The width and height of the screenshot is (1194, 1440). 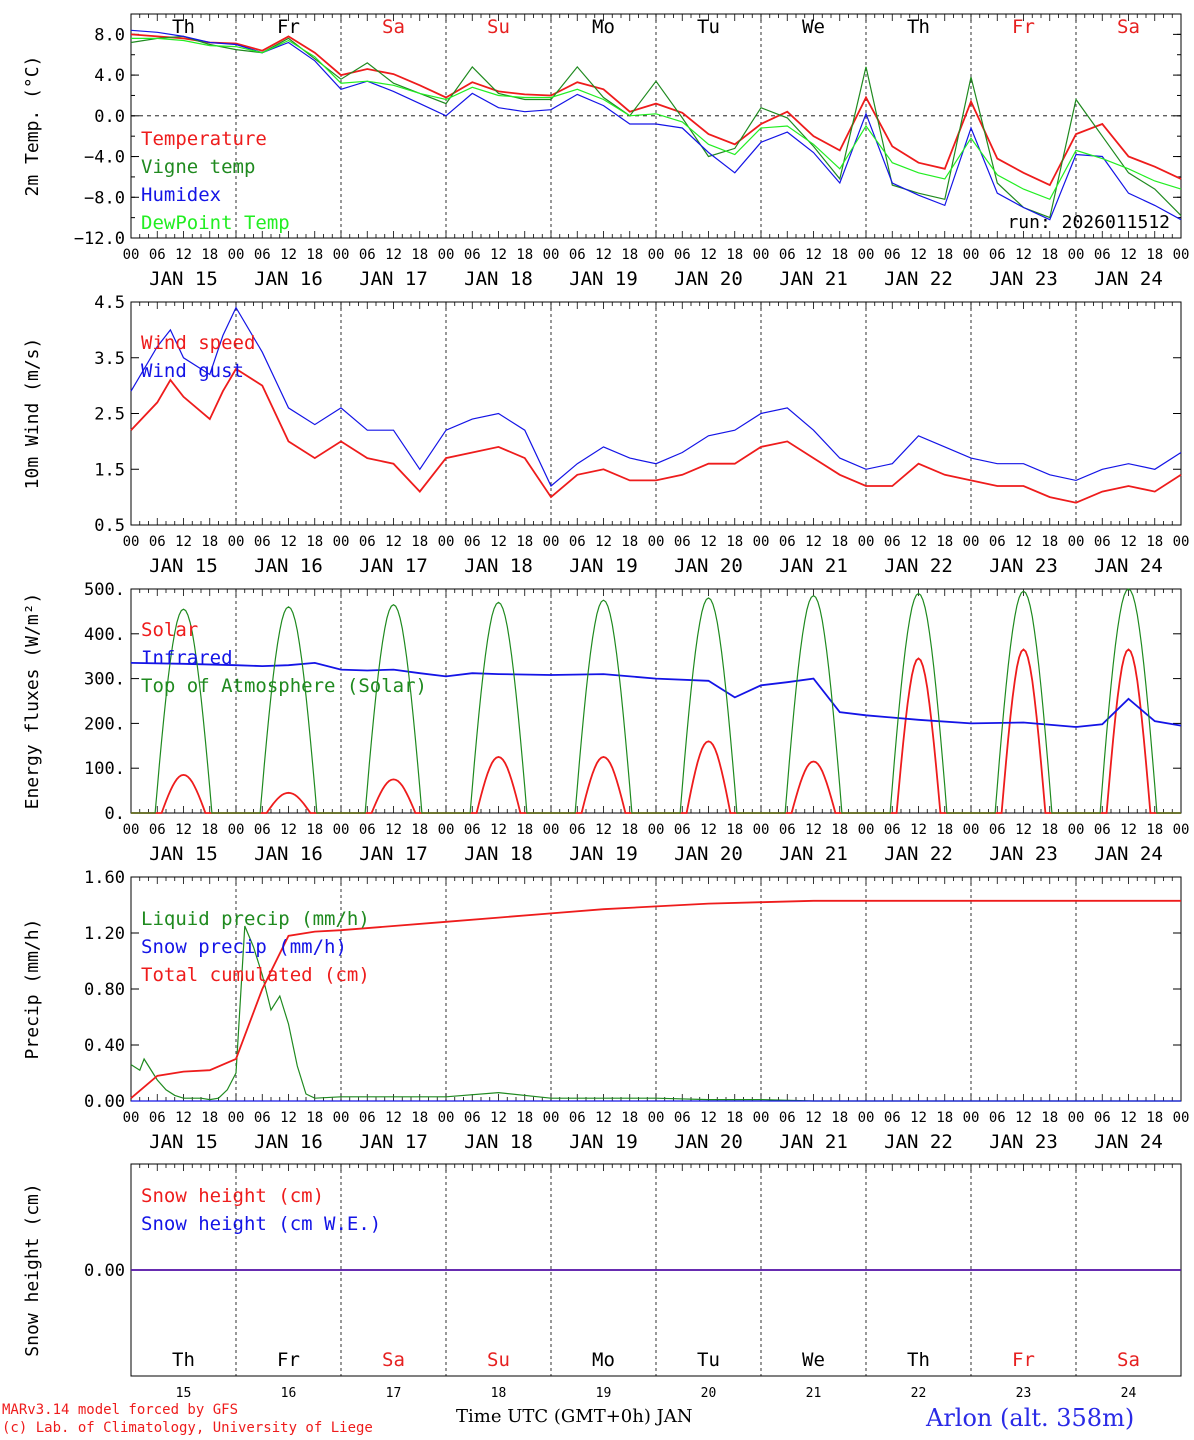 I want to click on day-number-label: 17, so click(x=394, y=1393).